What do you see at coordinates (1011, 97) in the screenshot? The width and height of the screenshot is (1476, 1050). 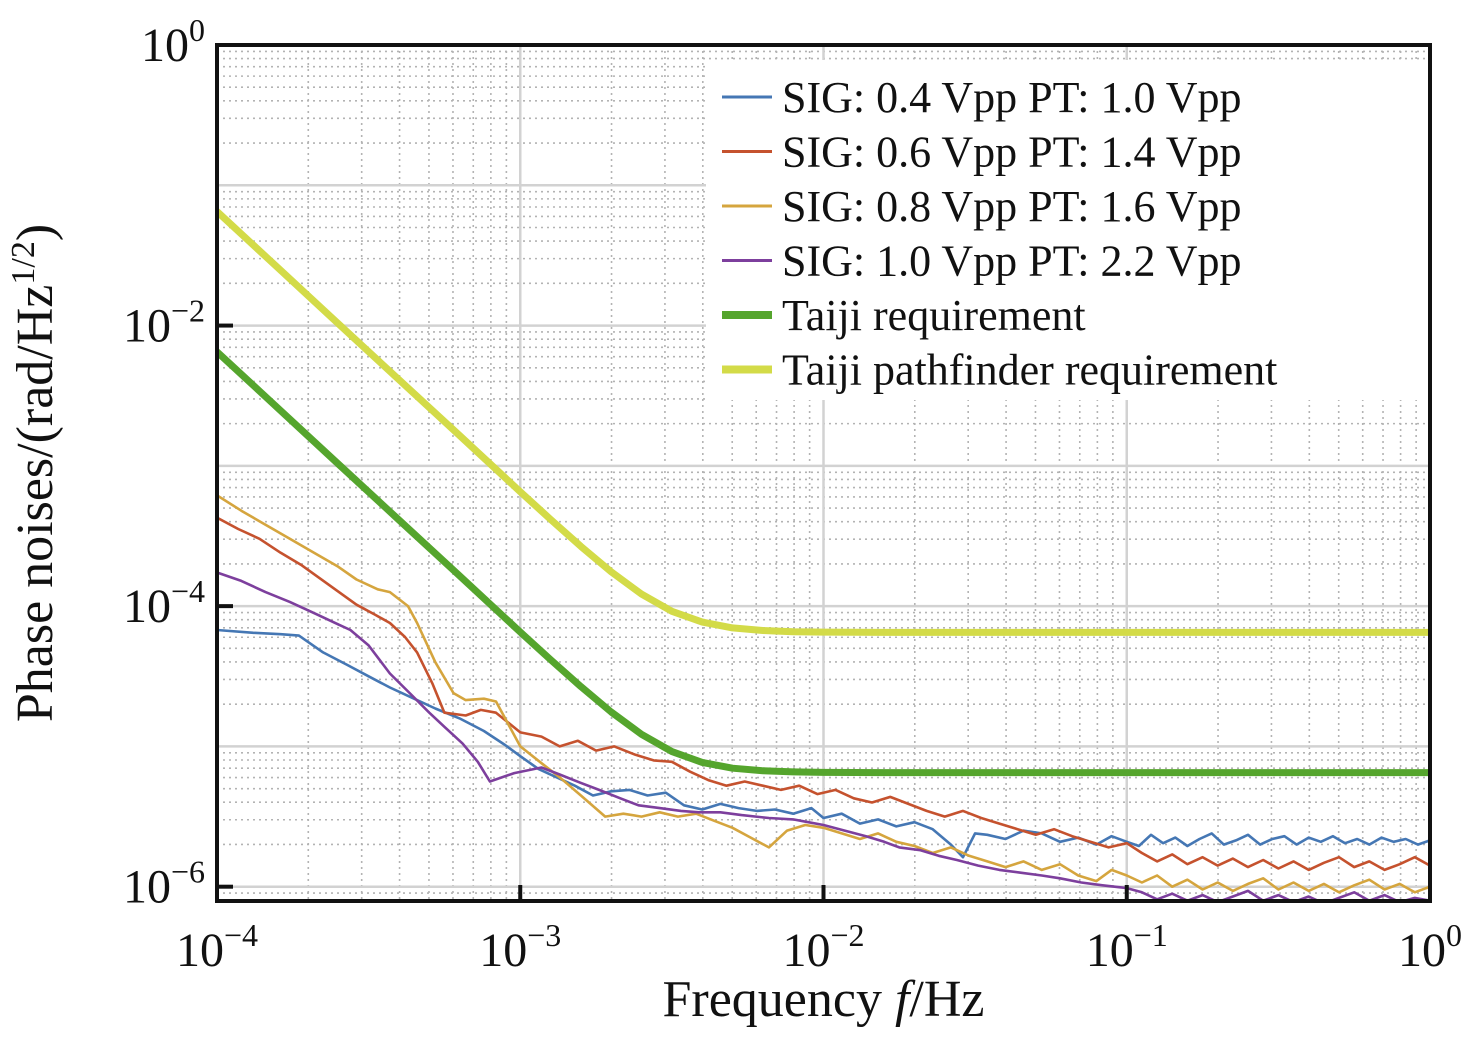 I see `legend-label-sig04: SIG: 0.4 Vpp PT: 1.0 Vpp` at bounding box center [1011, 97].